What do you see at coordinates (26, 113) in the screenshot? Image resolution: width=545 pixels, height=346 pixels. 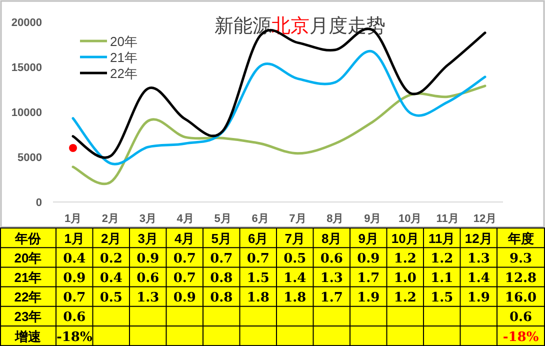 I see `y-tick-label: 10000` at bounding box center [26, 113].